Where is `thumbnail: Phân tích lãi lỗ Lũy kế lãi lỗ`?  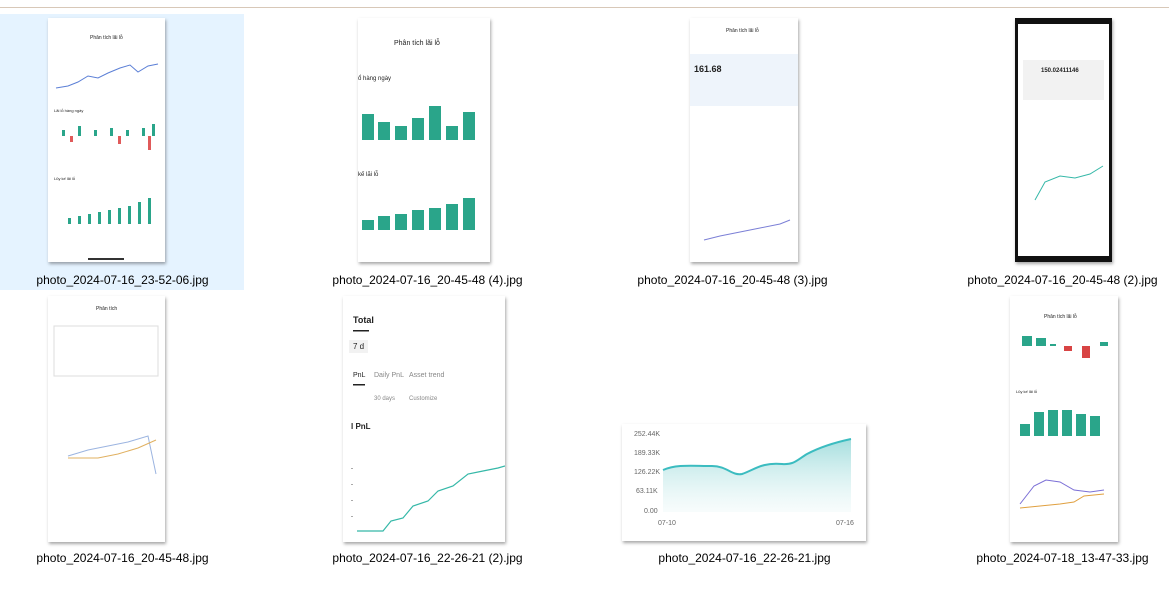 thumbnail: Phân tích lãi lỗ Lũy kế lãi lỗ is located at coordinates (1064, 419).